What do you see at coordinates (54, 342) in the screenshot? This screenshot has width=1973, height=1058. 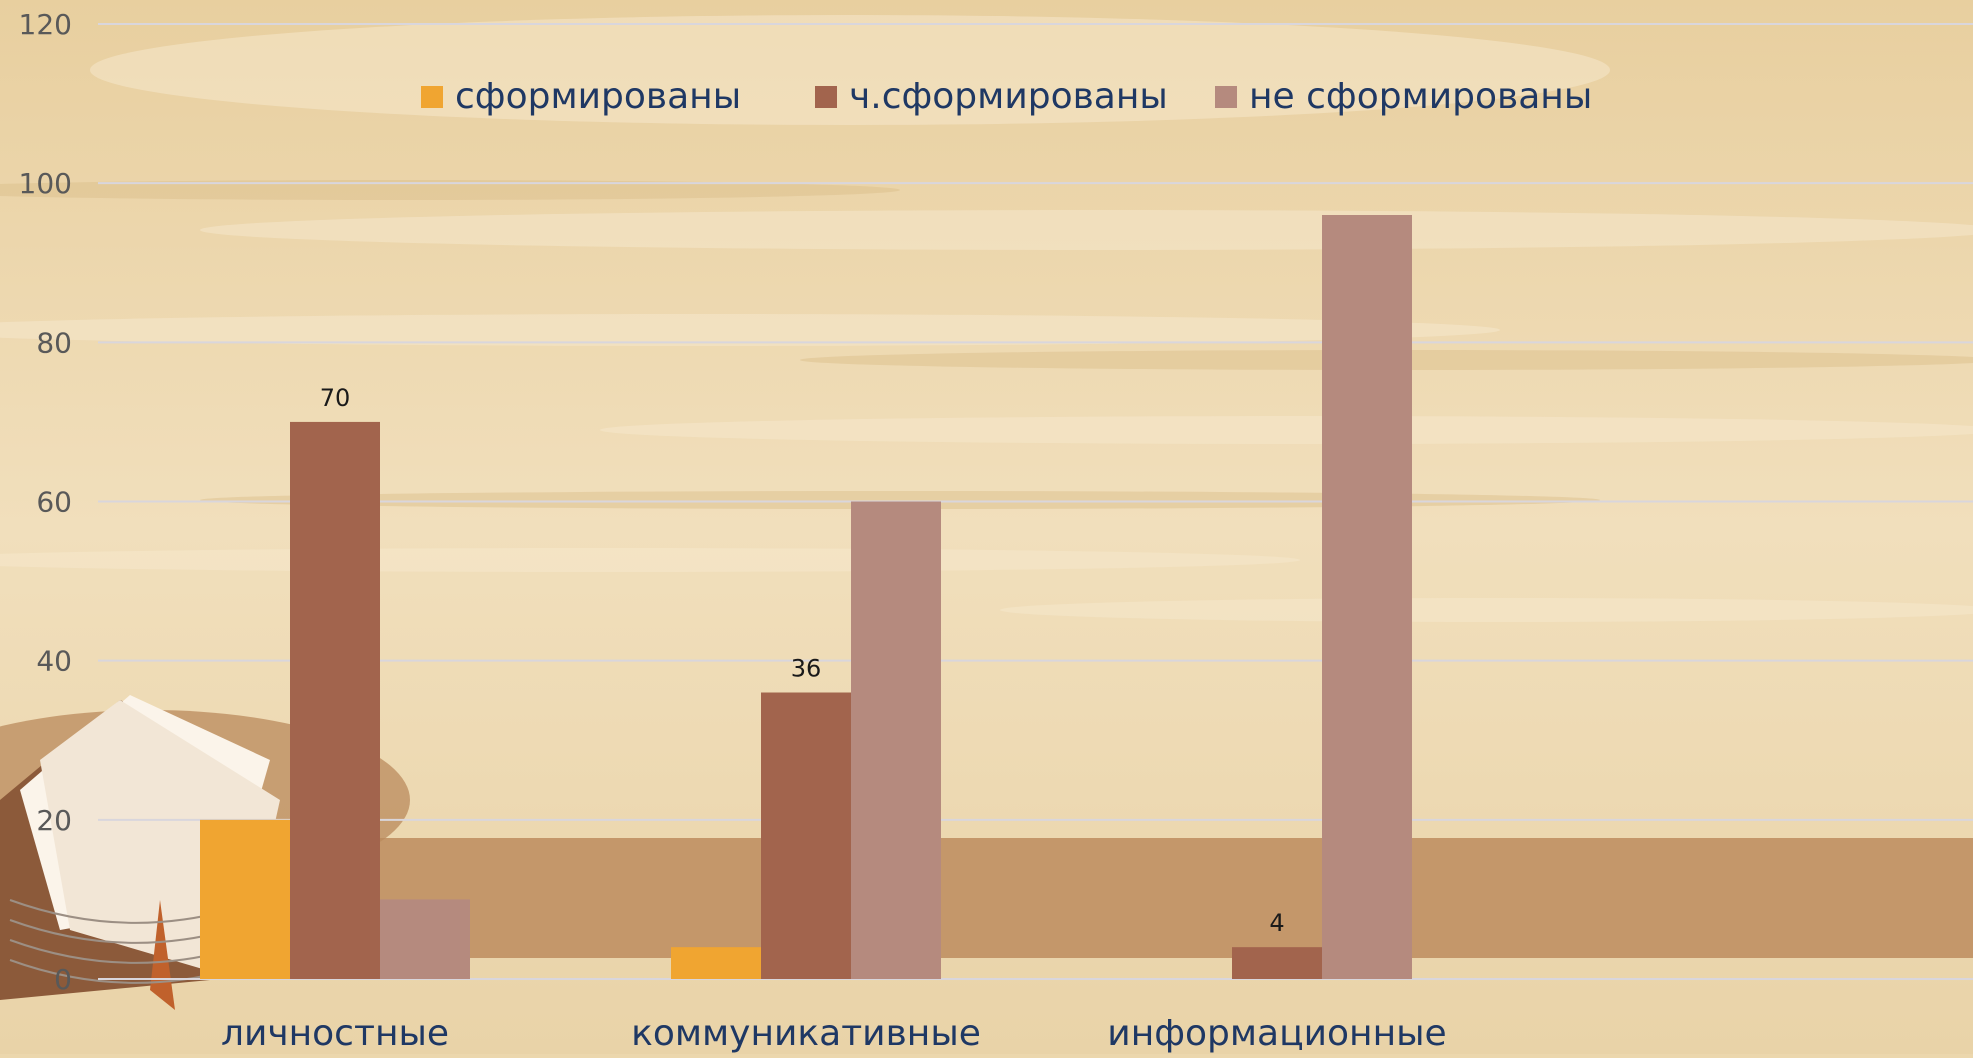 I see `y-tick-label: 80` at bounding box center [54, 342].